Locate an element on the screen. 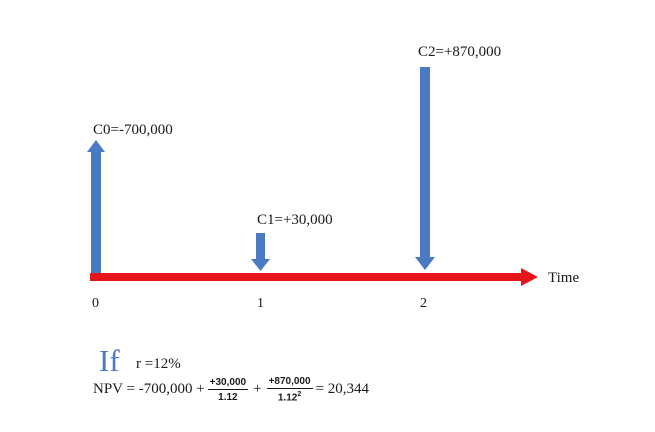 The width and height of the screenshot is (655, 432). npv-term2-numerator: +870,000 is located at coordinates (289, 382).